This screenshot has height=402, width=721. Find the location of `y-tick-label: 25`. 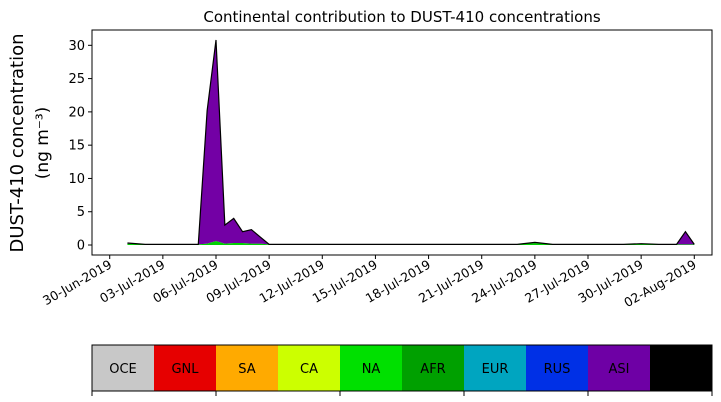

y-tick-label: 25 is located at coordinates (76, 79).